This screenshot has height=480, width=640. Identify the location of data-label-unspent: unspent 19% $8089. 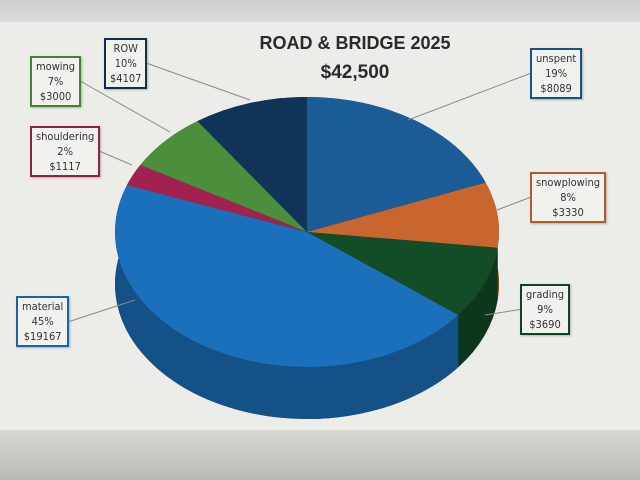
(556, 73).